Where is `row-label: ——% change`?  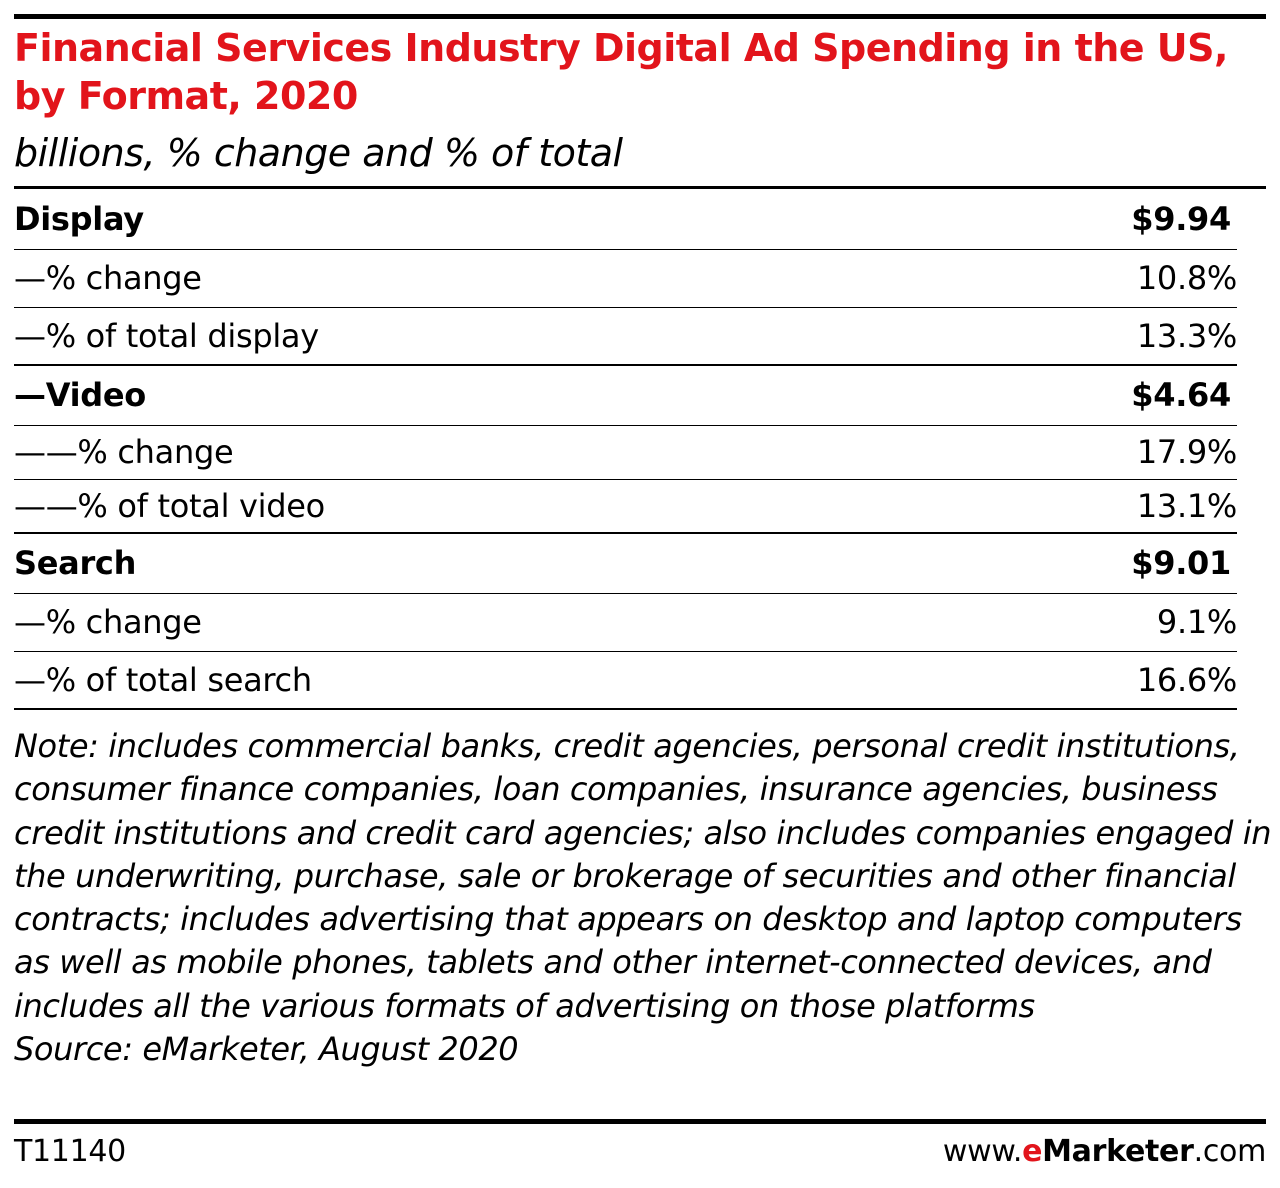 row-label: ——% change is located at coordinates (124, 452).